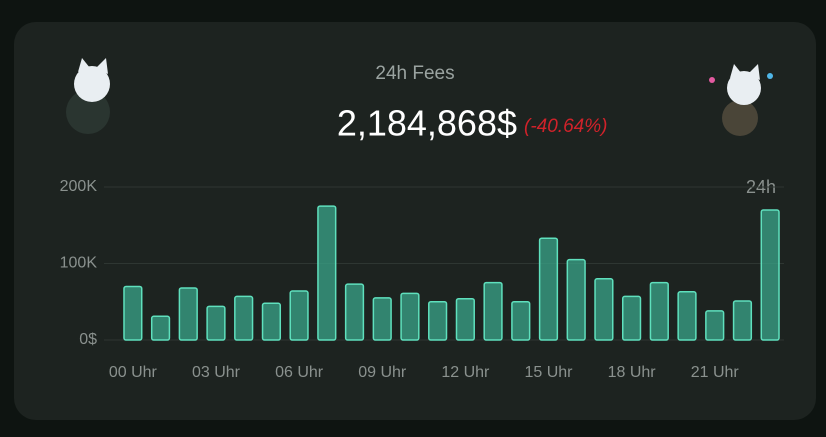  Describe the element at coordinates (299, 372) in the screenshot. I see `x-tick-label: 06 Uhr` at that location.